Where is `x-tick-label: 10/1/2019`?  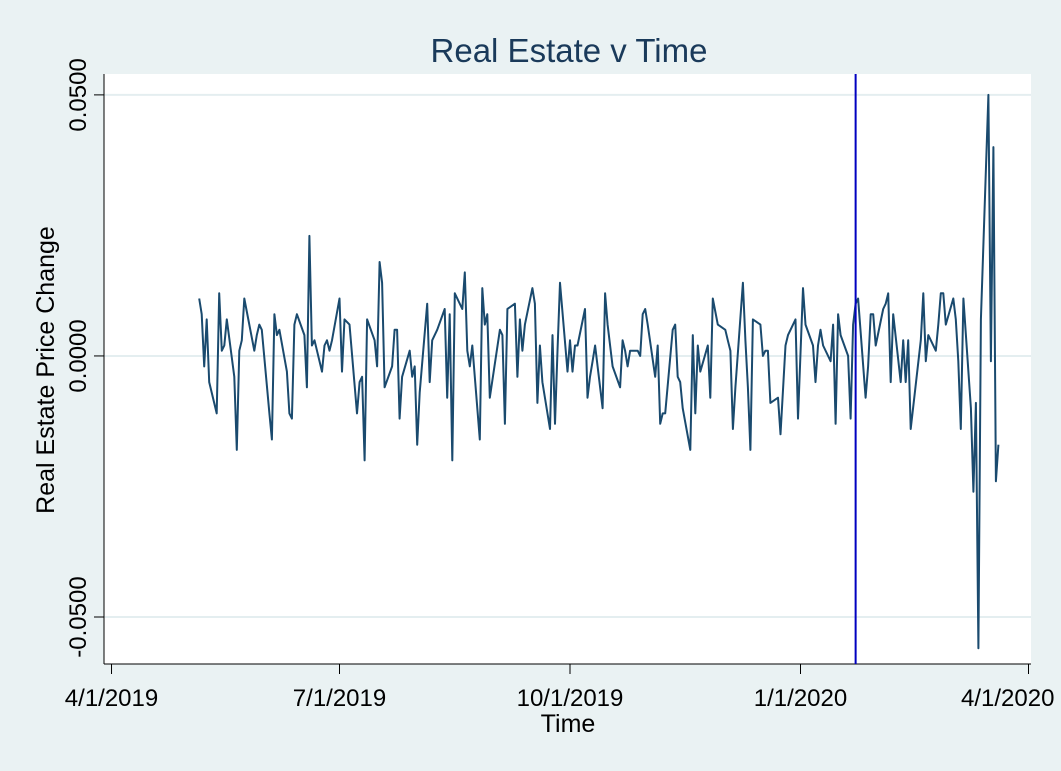
x-tick-label: 10/1/2019 is located at coordinates (570, 698).